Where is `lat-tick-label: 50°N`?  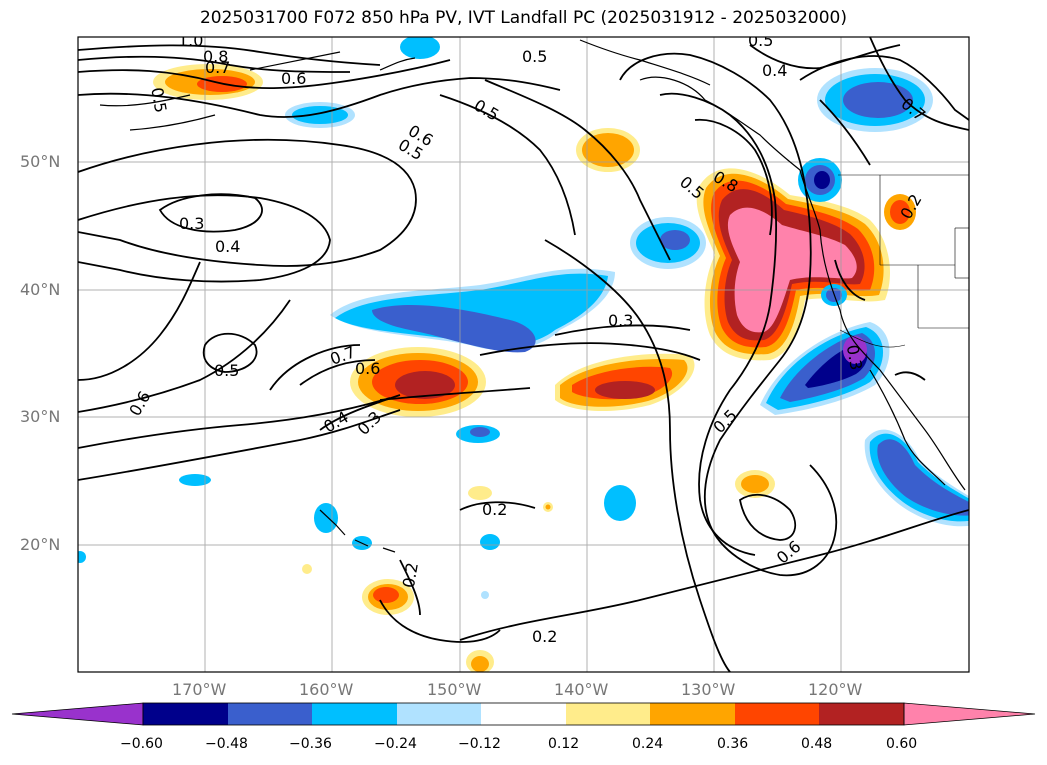 lat-tick-label: 50°N is located at coordinates (40, 161).